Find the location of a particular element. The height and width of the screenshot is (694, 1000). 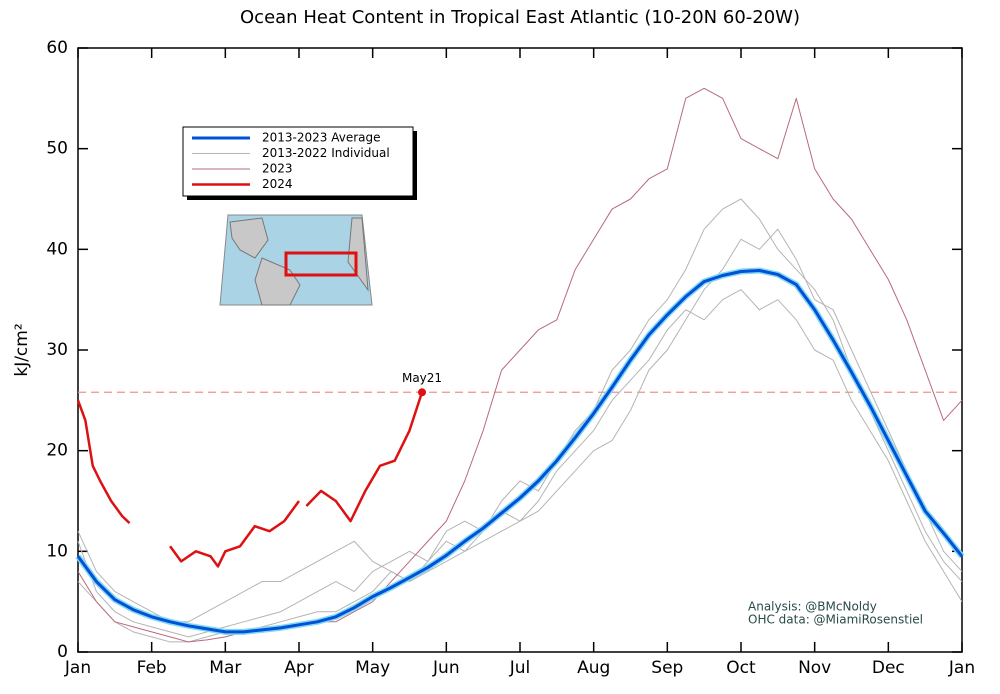

x-tick-label: Sep is located at coordinates (667, 668).